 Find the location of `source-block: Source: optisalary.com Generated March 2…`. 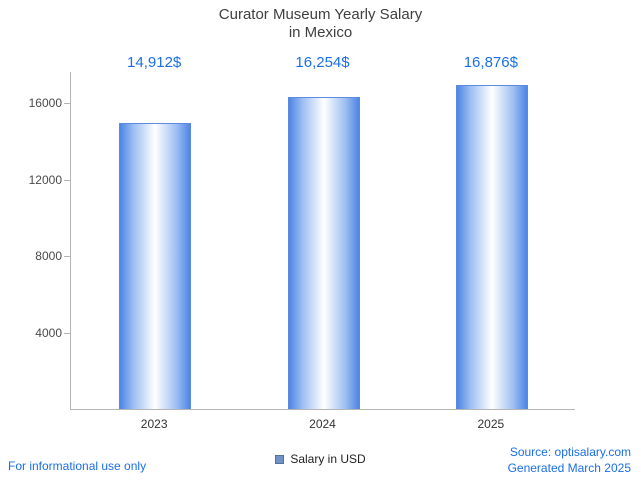

source-block: Source: optisalary.com Generated March 2… is located at coordinates (569, 460).